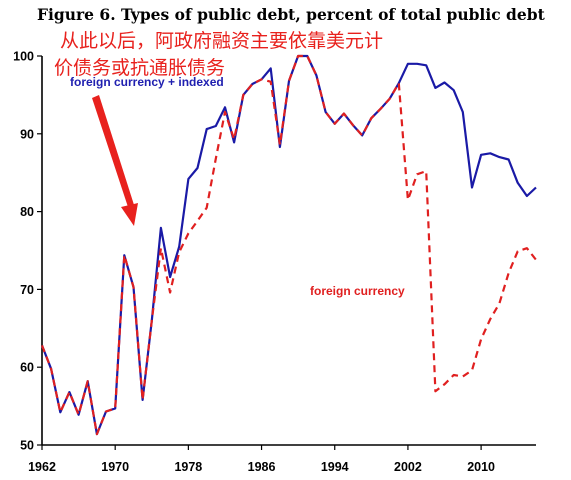 This screenshot has height=480, width=571. Describe the element at coordinates (129, 214) in the screenshot. I see `arrow-head` at that location.